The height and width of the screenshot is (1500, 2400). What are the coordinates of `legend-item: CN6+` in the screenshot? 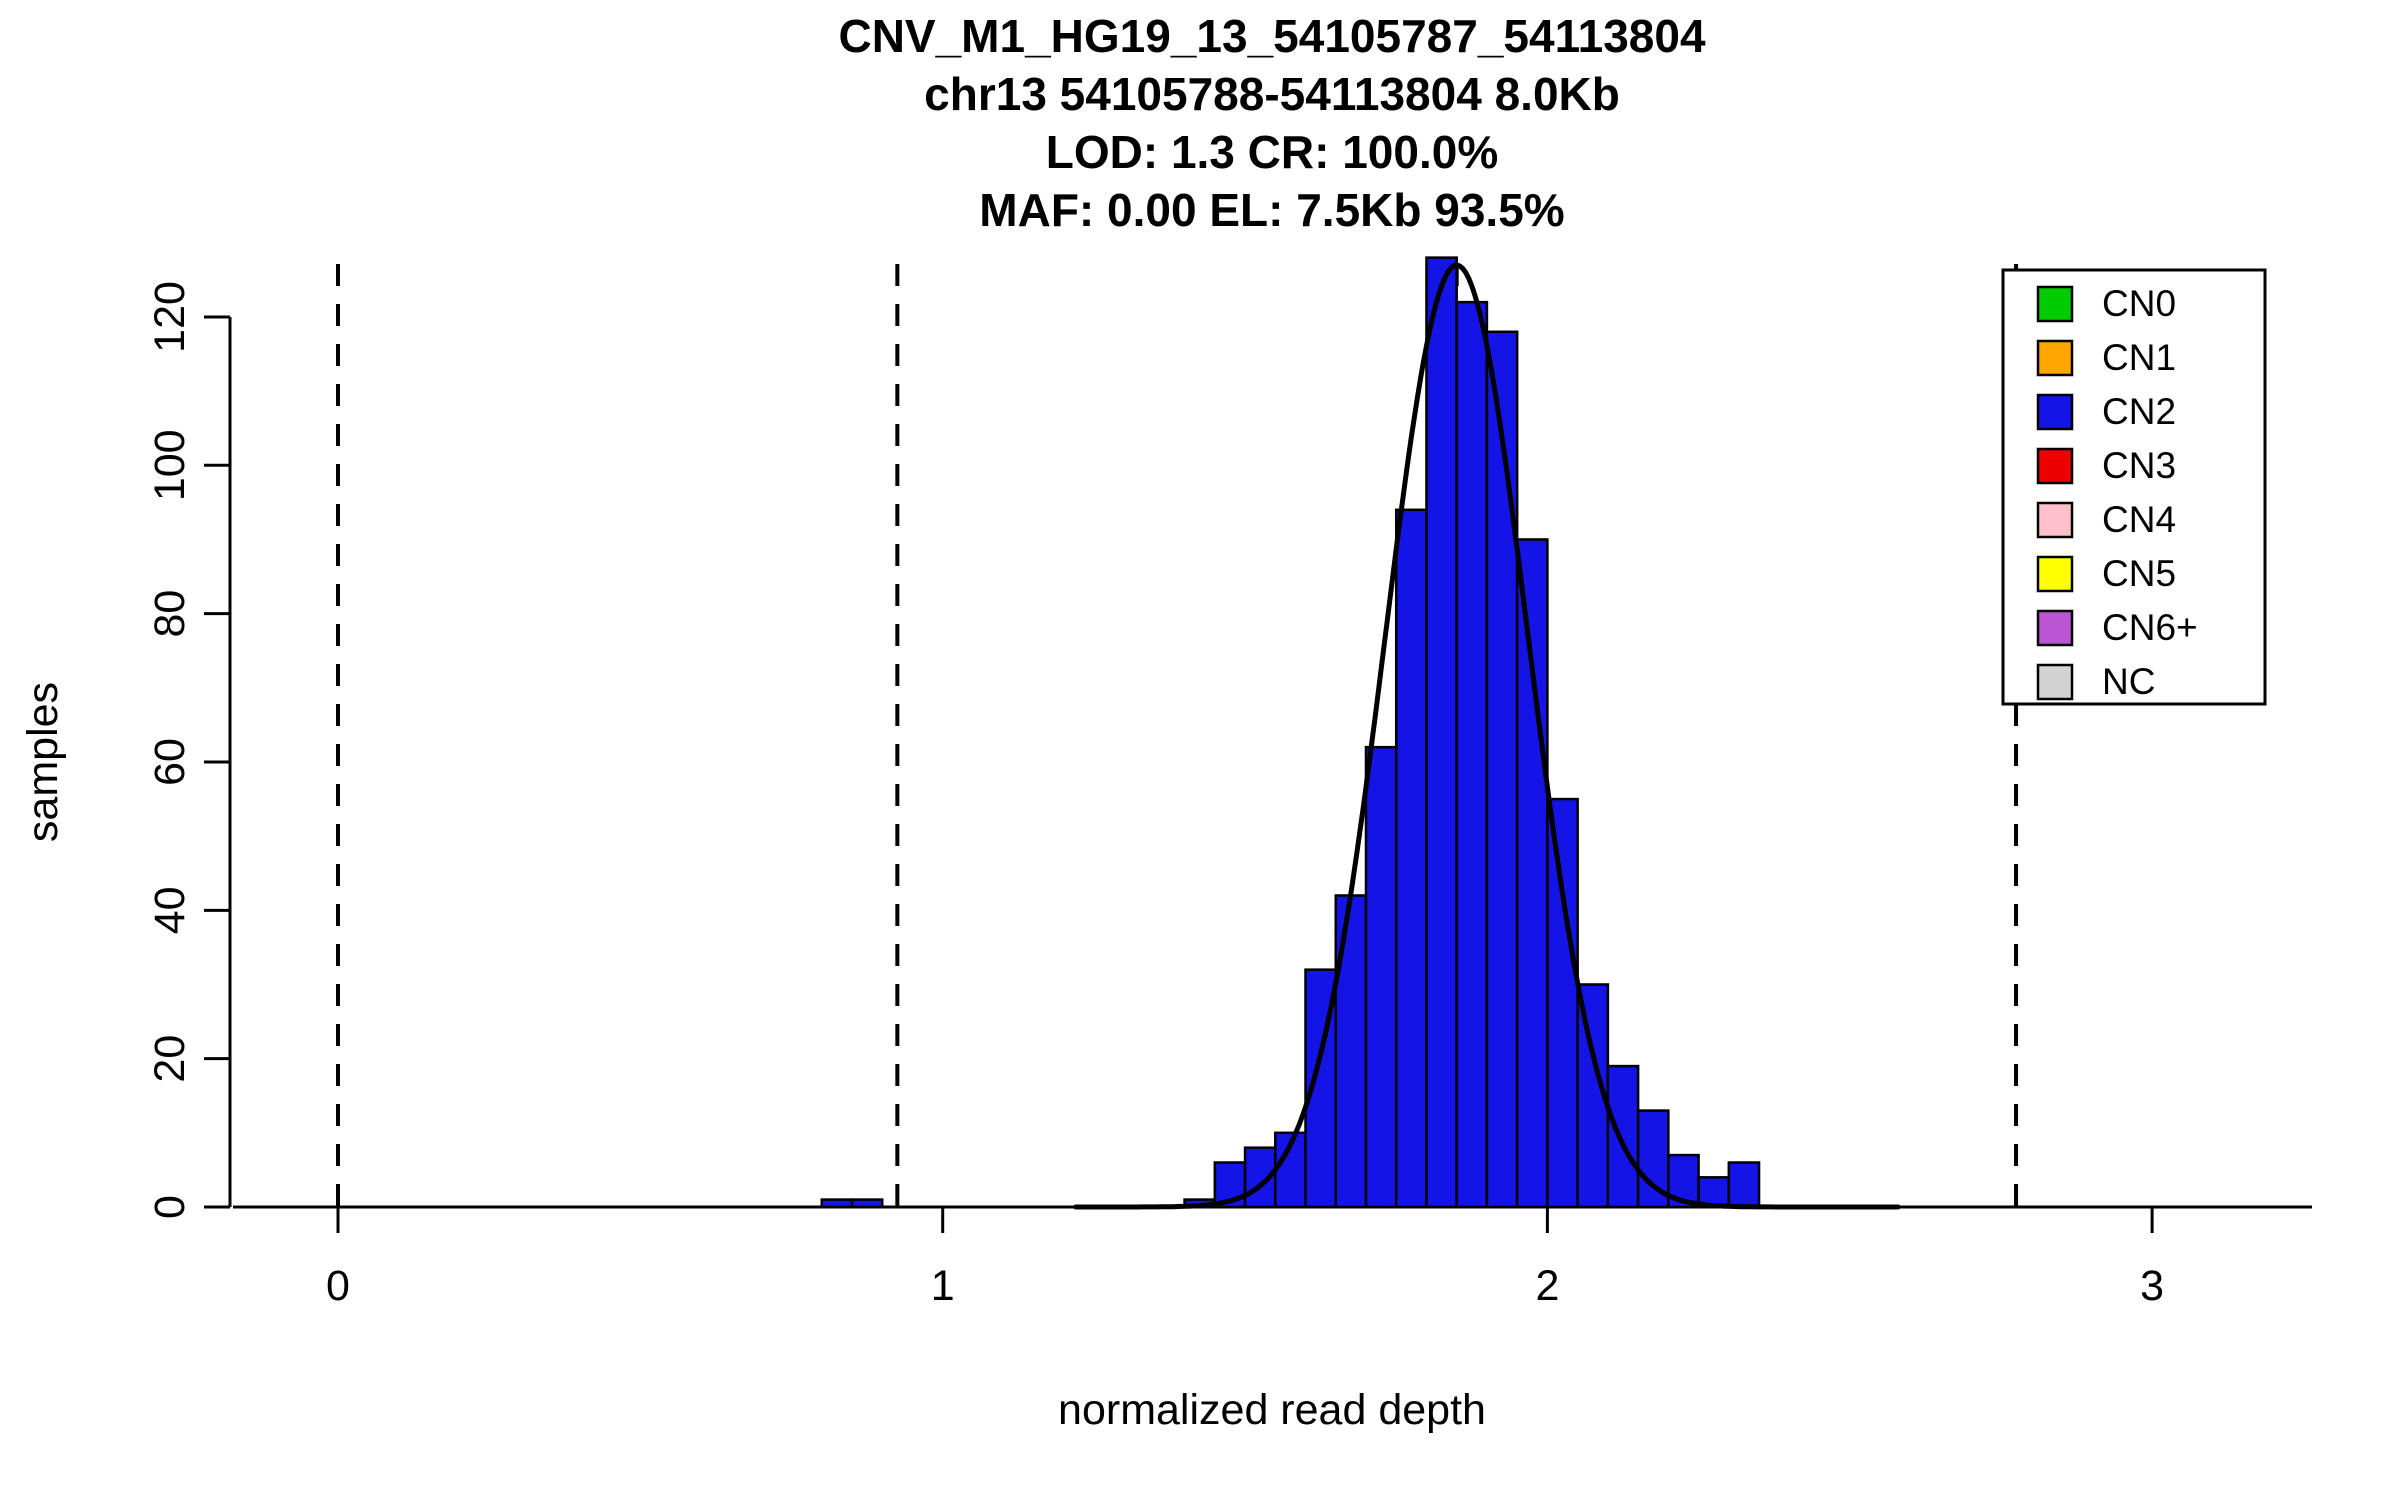 It's located at (2117, 627).